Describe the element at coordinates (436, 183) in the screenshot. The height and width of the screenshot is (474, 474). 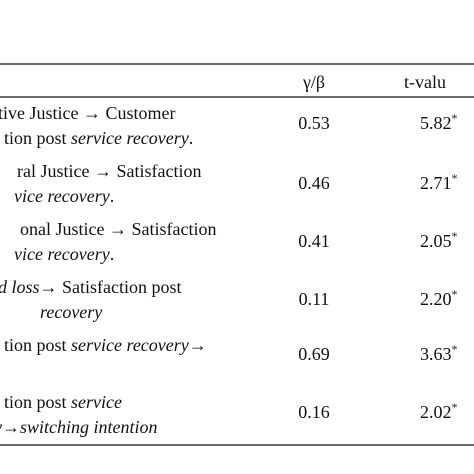
I see `t-number: 2.71` at that location.